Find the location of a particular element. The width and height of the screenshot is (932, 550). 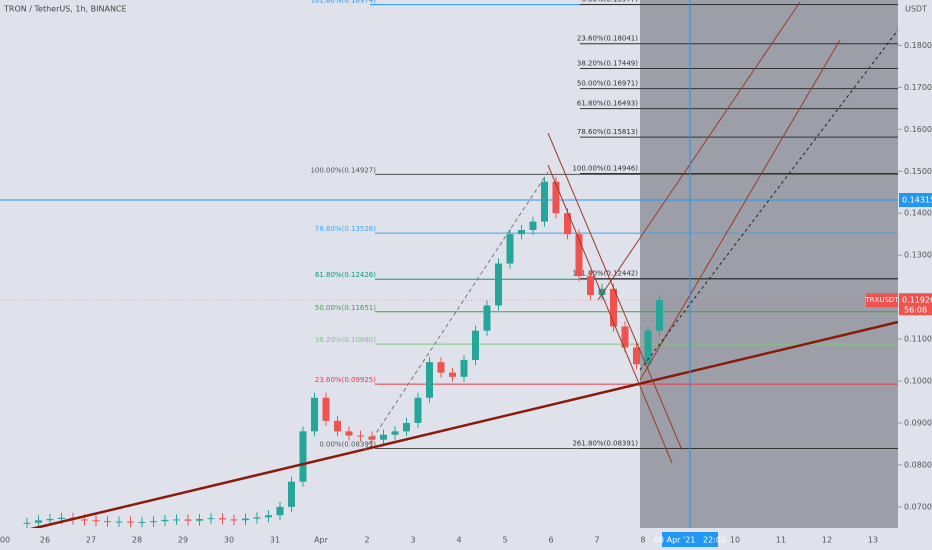

x-tick-label: 30 is located at coordinates (229, 540).